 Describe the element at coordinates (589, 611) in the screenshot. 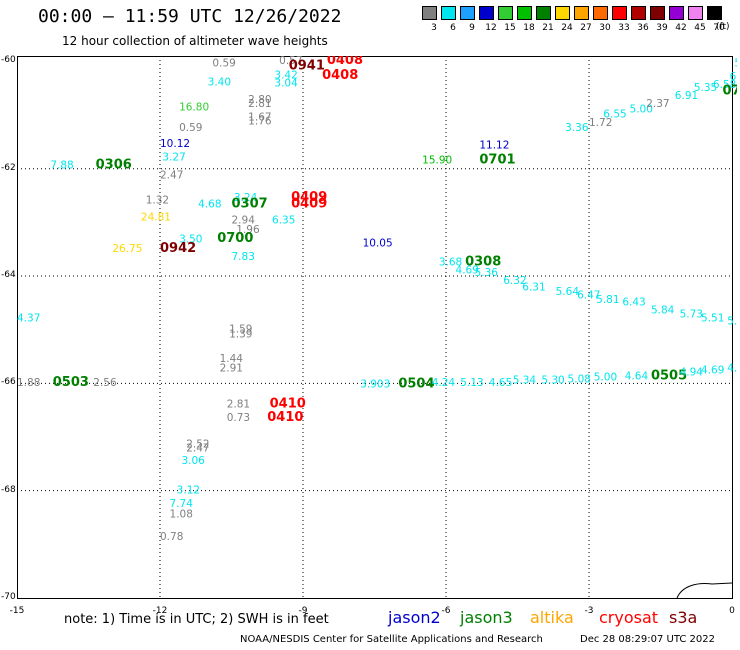

I see `x-tick-label: -3` at that location.